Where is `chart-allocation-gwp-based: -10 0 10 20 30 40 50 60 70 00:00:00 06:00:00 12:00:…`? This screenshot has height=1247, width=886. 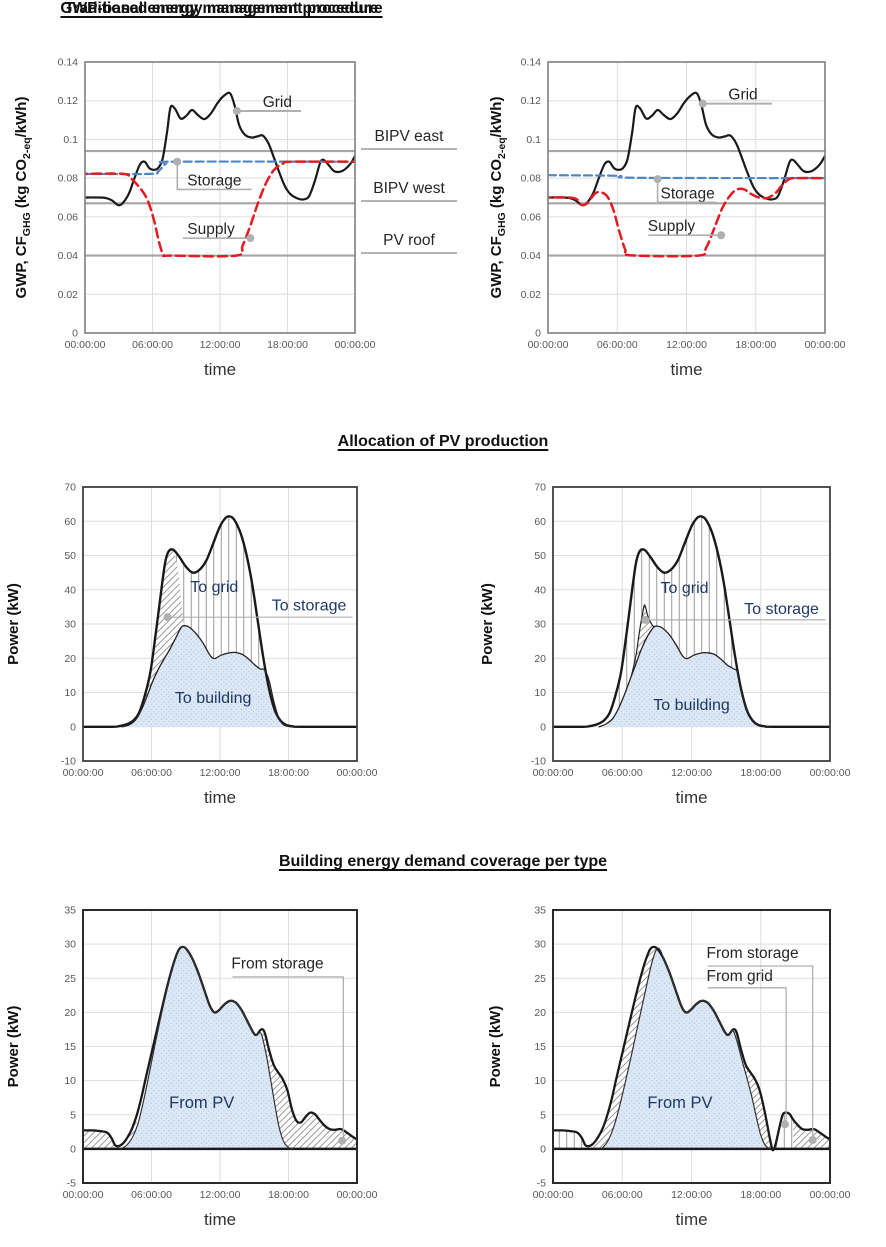 chart-allocation-gwp-based: -10 0 10 20 30 40 50 60 70 00:00:00 06:00:00 12:00:… is located at coordinates (664, 638).